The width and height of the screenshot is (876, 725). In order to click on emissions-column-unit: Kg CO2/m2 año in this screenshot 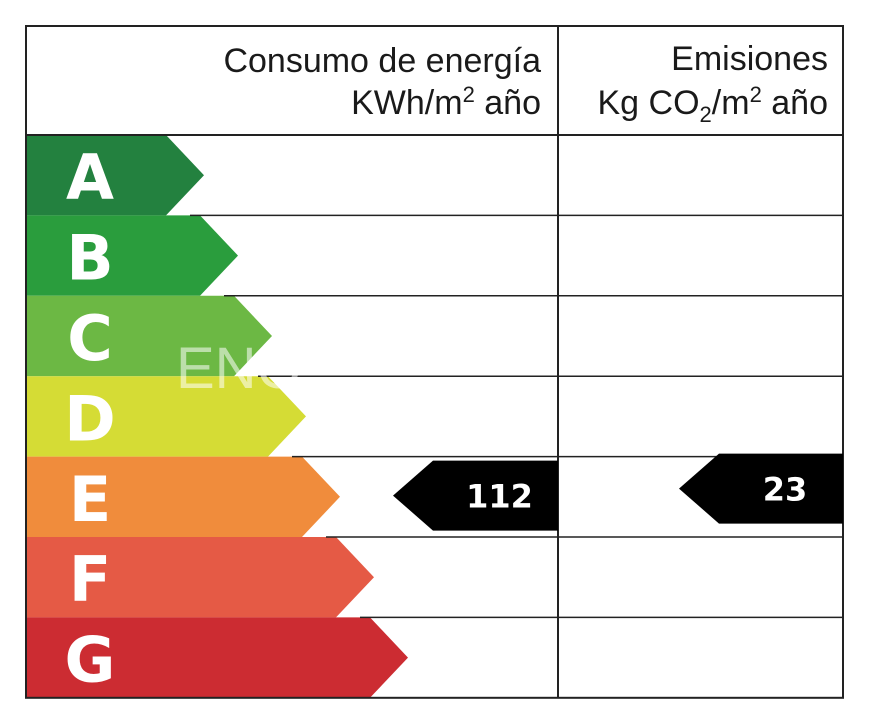, I will do `click(712, 104)`.